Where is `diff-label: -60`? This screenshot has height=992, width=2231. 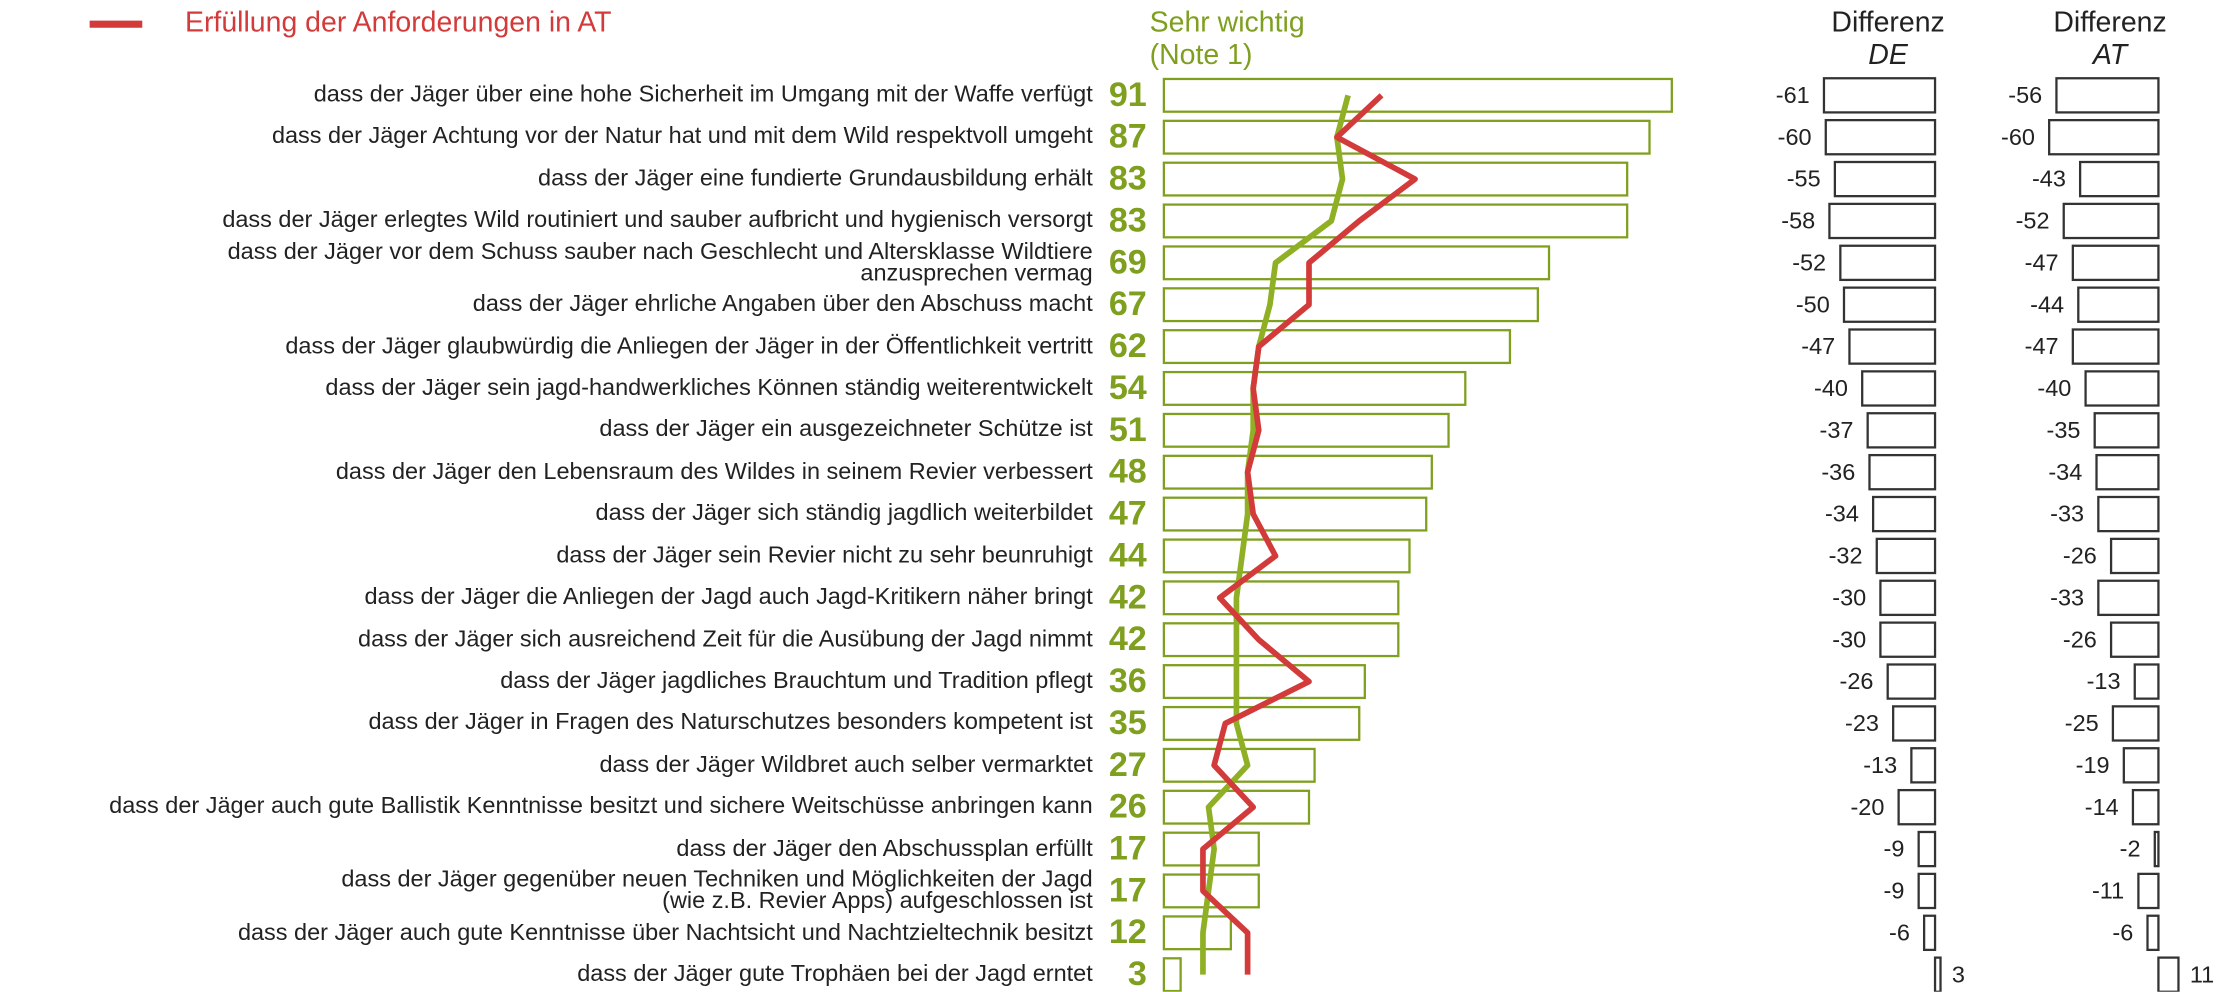
diff-label: -60 is located at coordinates (1795, 137).